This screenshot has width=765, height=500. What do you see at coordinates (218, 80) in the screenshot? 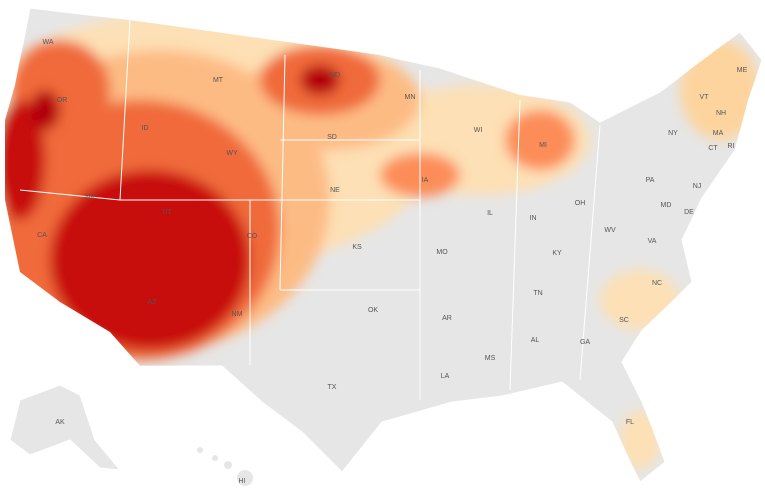
I see `state-label: MT` at bounding box center [218, 80].